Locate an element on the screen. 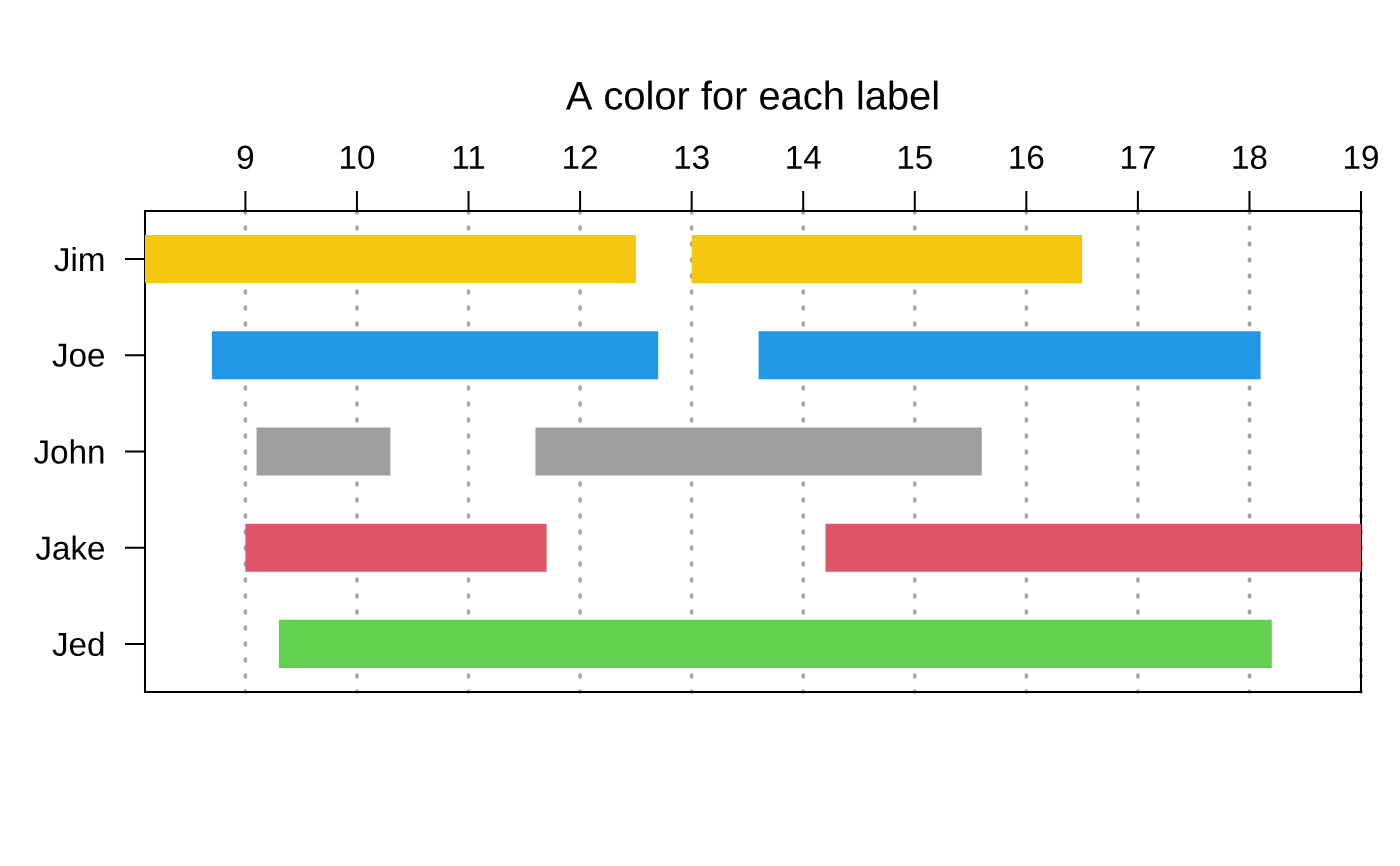  x-tick-label: 9 is located at coordinates (245, 157).